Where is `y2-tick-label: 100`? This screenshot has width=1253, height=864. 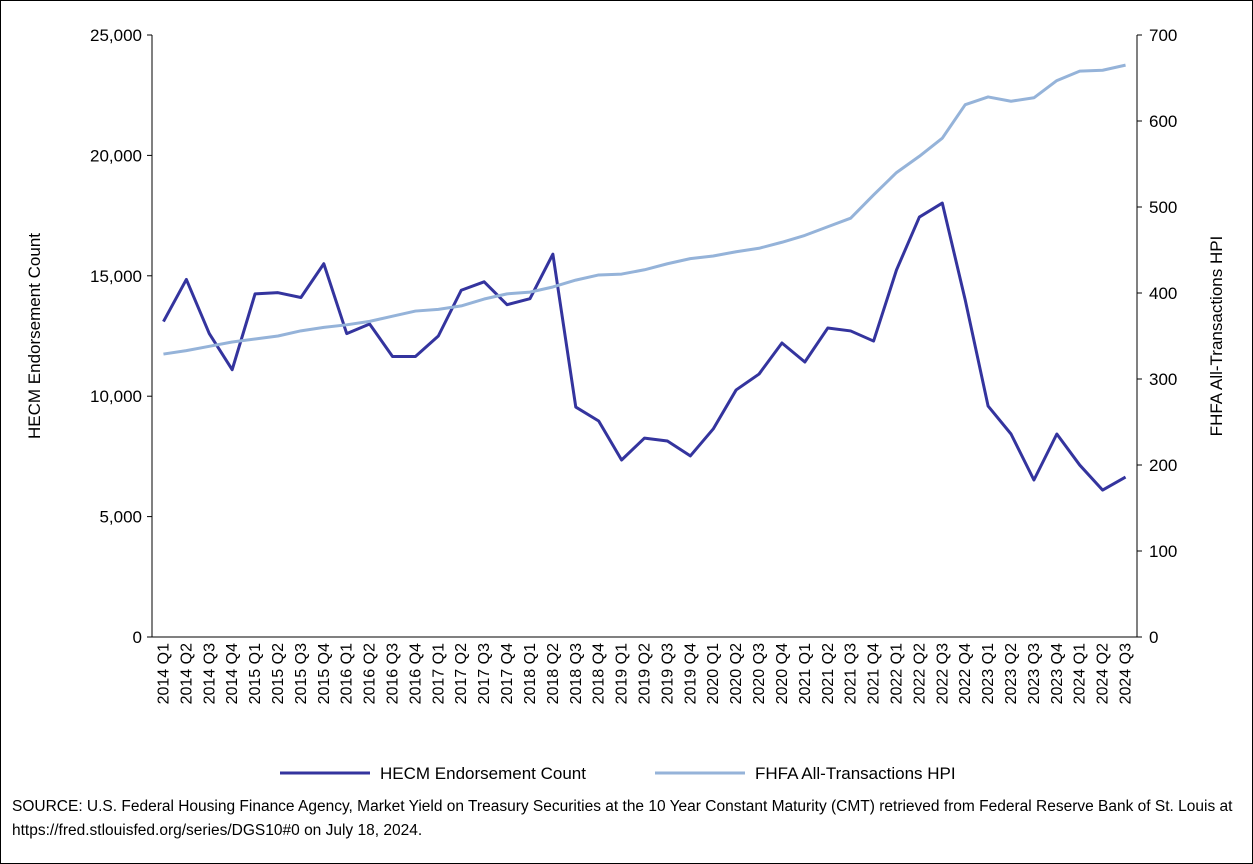
y2-tick-label: 100 is located at coordinates (1163, 551).